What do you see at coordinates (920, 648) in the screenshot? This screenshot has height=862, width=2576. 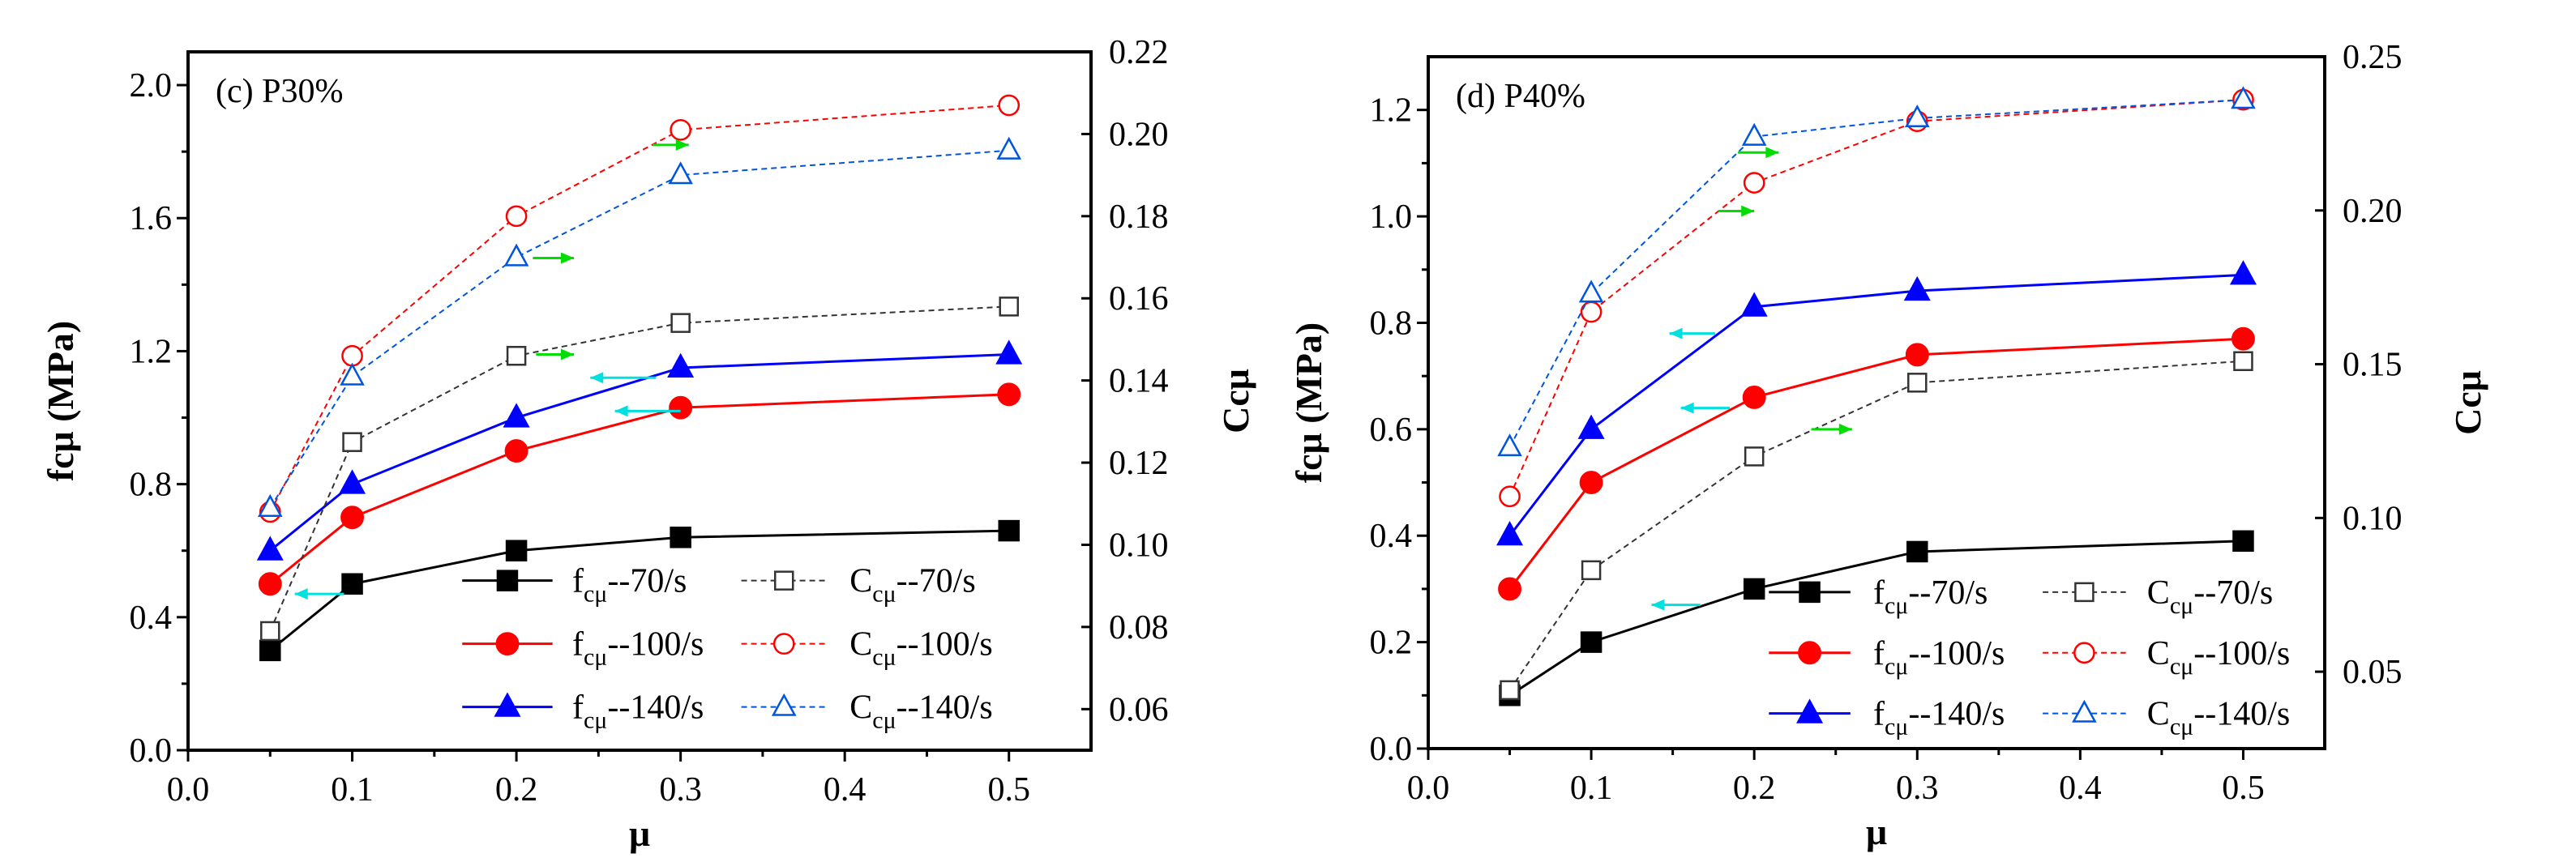 I see `legend-label: Ccμ--100/s` at bounding box center [920, 648].